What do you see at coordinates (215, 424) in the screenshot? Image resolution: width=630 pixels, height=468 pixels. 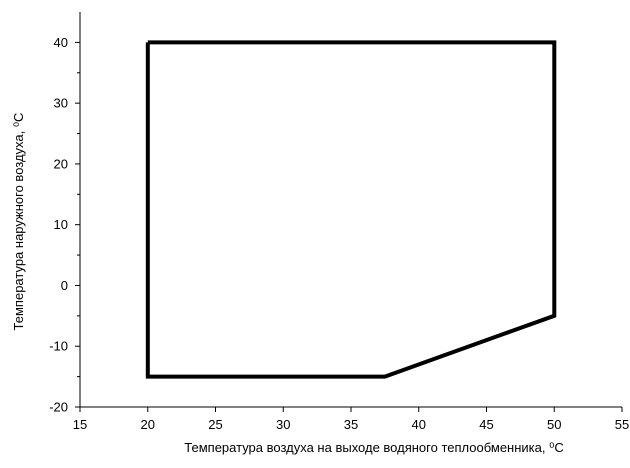 I see `x-tick-label: 25` at bounding box center [215, 424].